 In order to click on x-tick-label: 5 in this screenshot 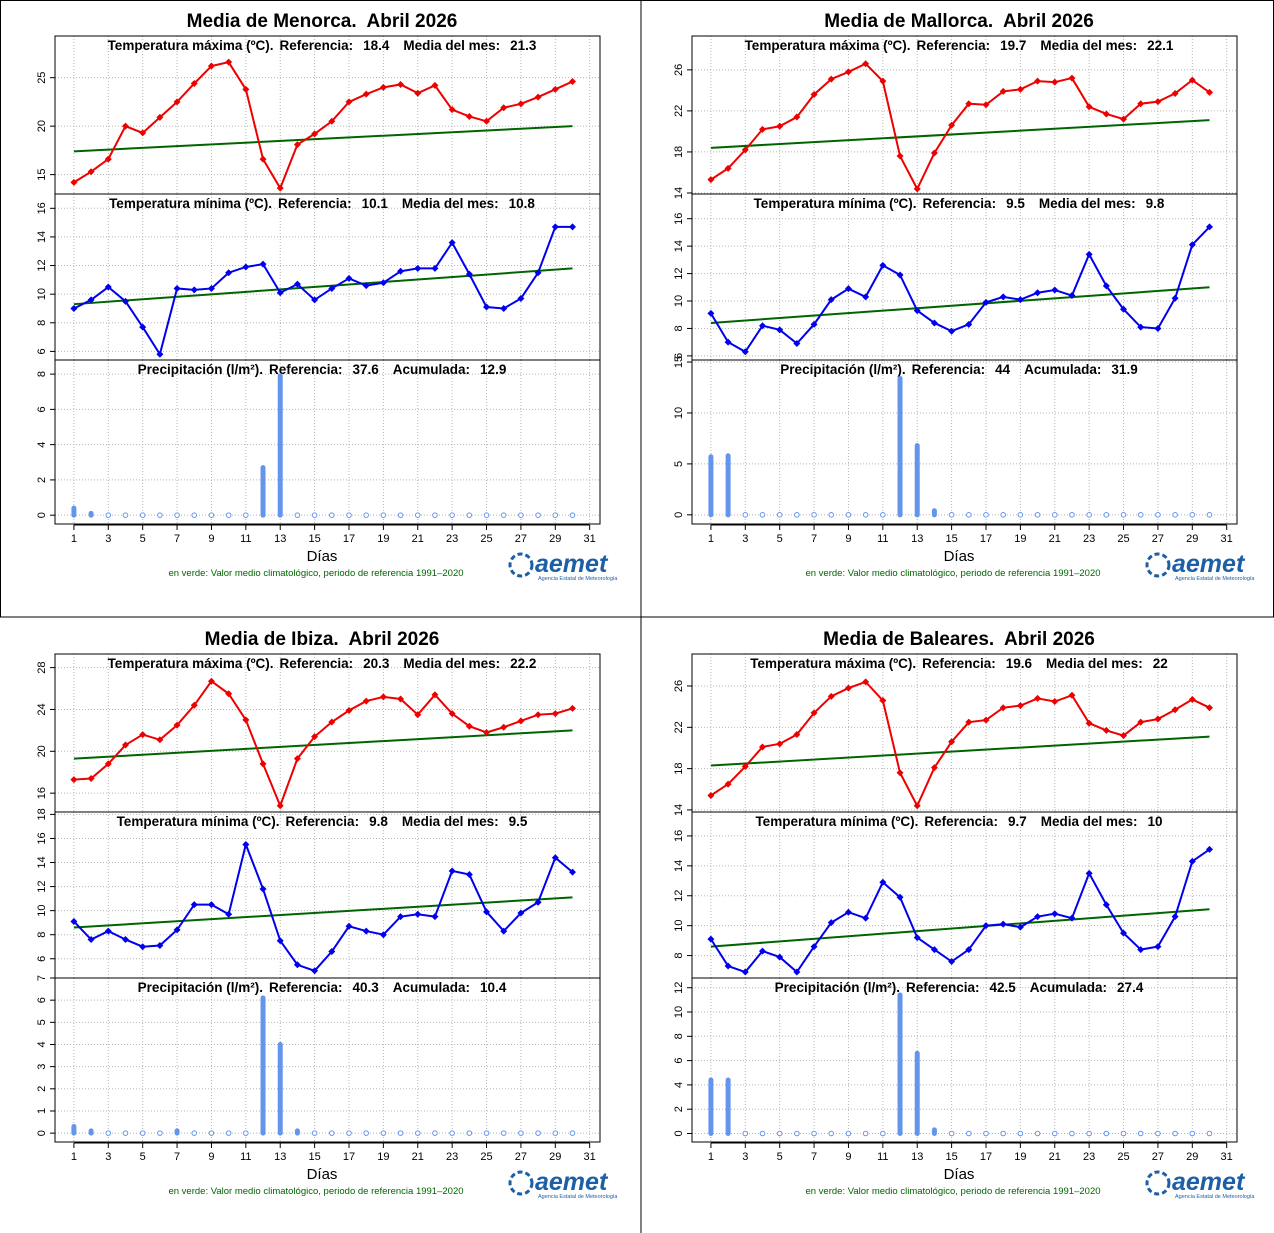, I will do `click(143, 539)`.